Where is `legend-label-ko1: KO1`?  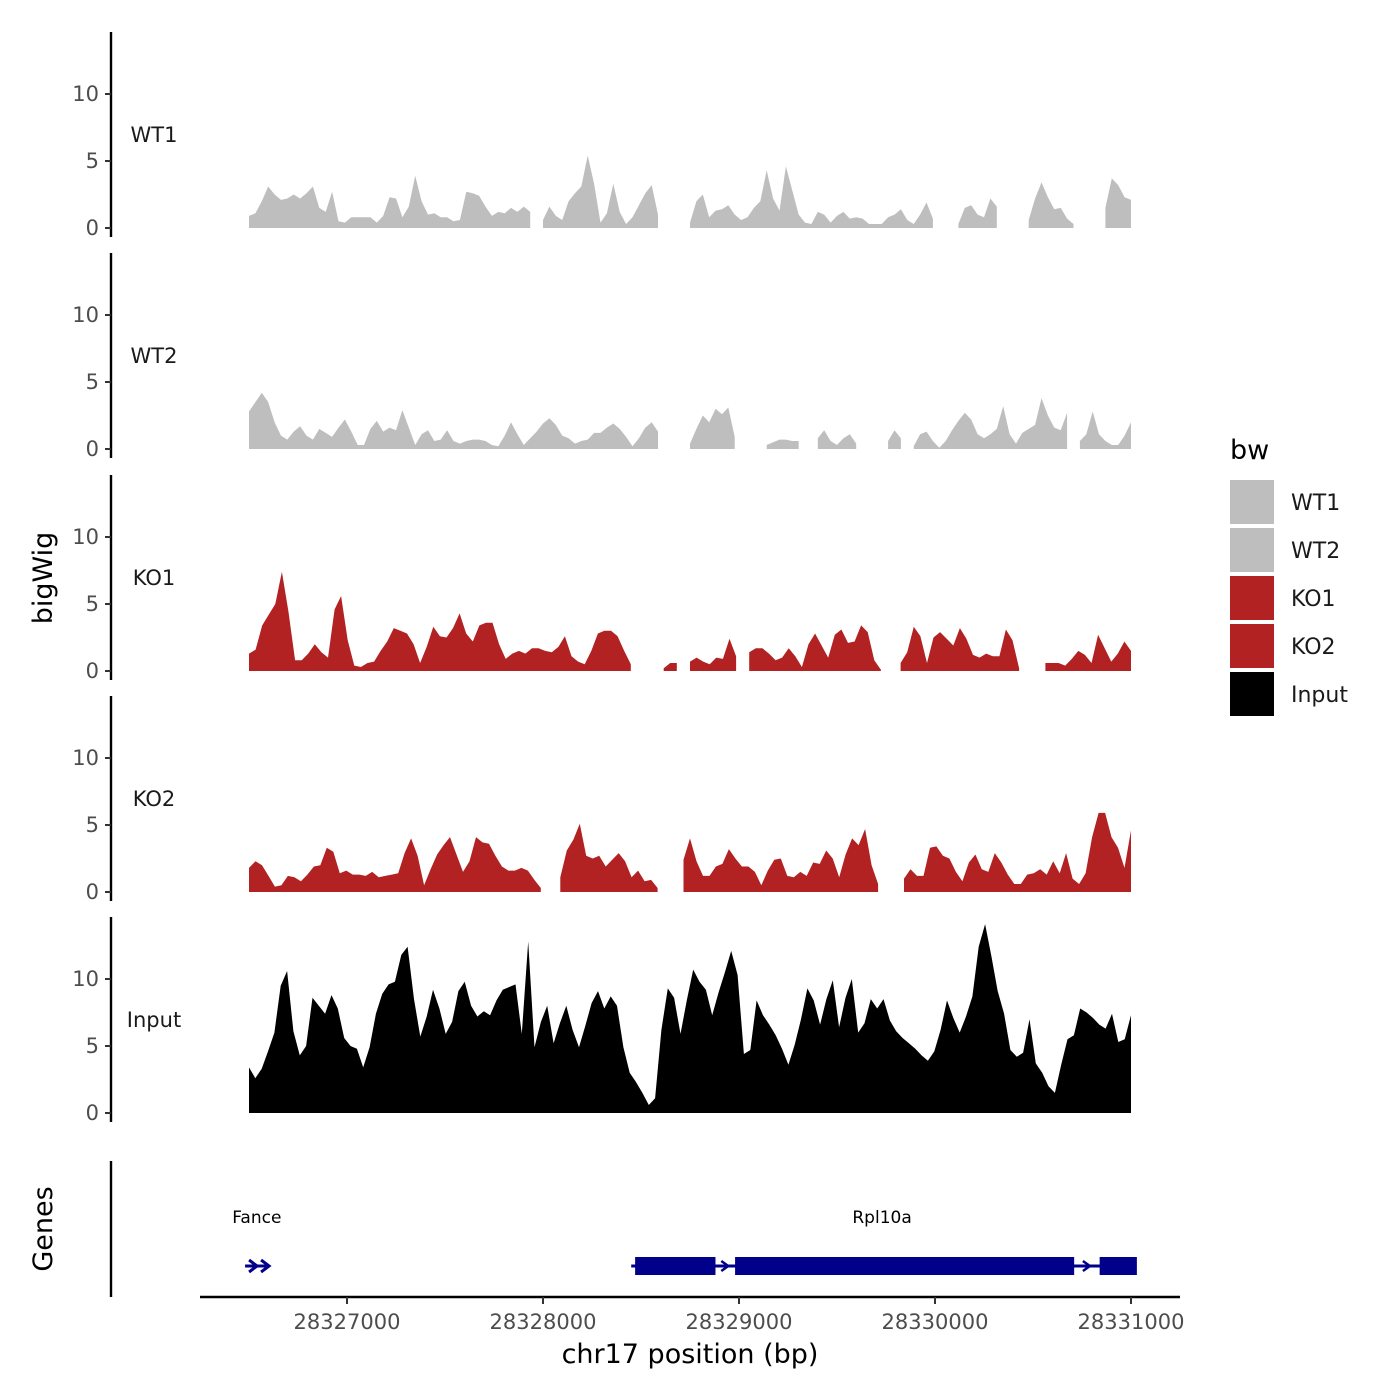 legend-label-ko1: KO1 is located at coordinates (1313, 599).